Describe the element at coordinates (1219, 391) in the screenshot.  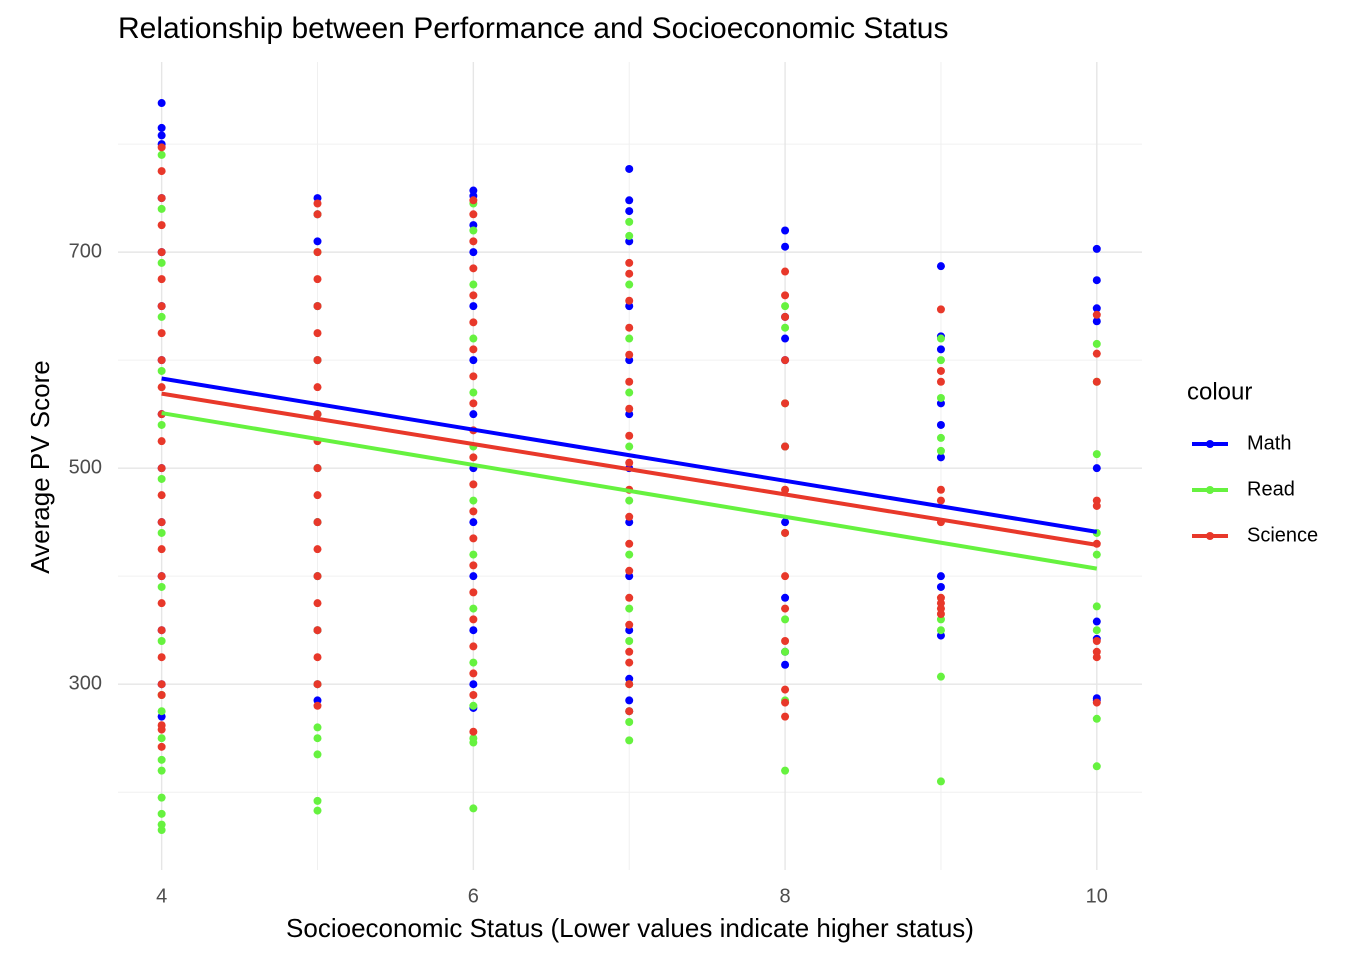
I see `legend-title: colour` at that location.